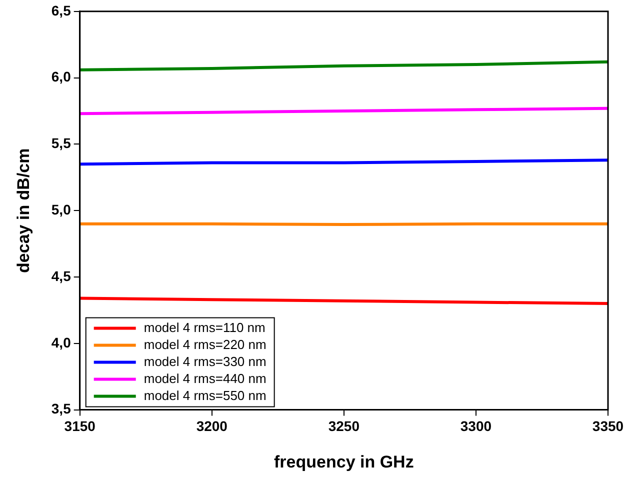 This screenshot has height=487, width=638. What do you see at coordinates (23, 210) in the screenshot?
I see `y-axis-title: decay in dB/cm` at bounding box center [23, 210].